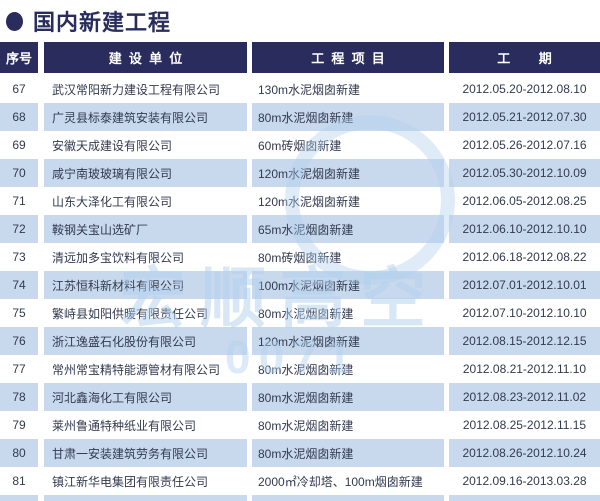  Describe the element at coordinates (145, 285) in the screenshot. I see `cell-company: 江苏恒科新材料有限公司` at that location.